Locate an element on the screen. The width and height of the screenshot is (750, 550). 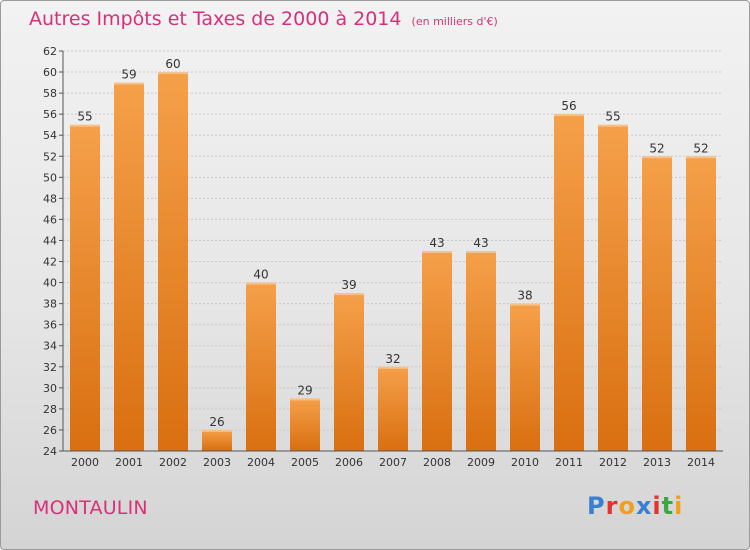
bar-2006 is located at coordinates (349, 372).